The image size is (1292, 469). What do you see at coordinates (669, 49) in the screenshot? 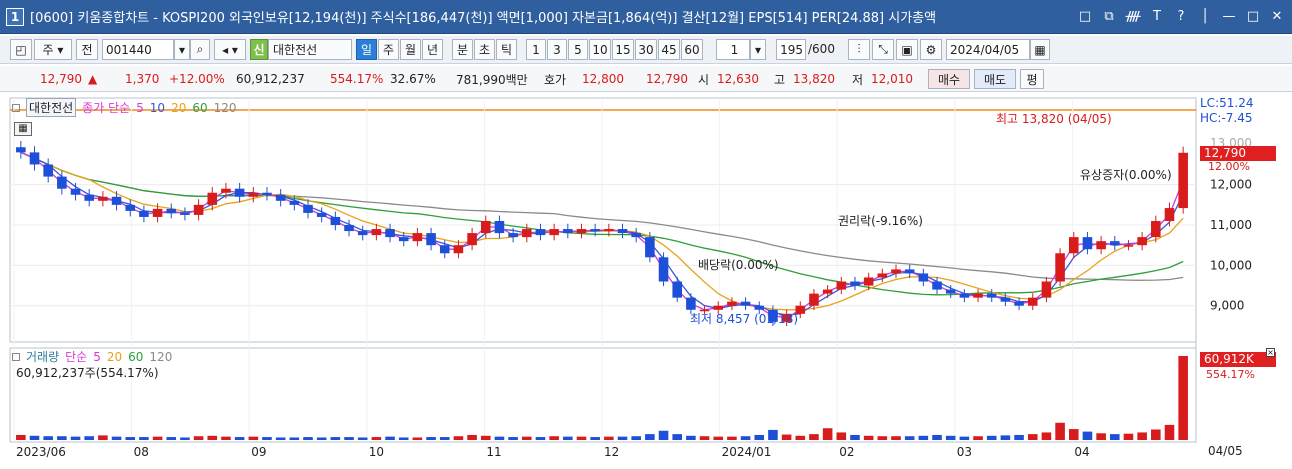
I see `interval-45: 45` at bounding box center [669, 49].